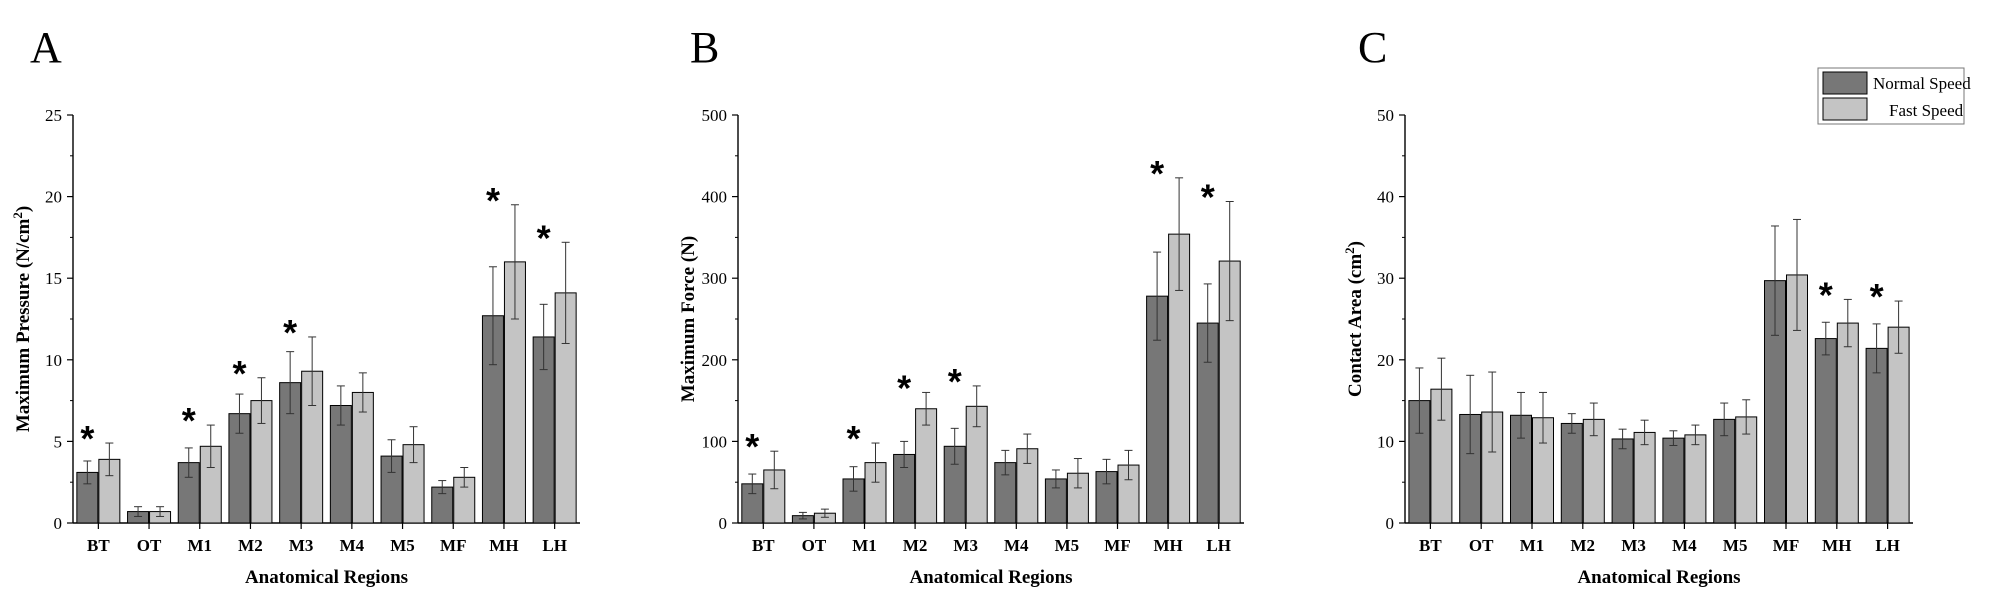  What do you see at coordinates (1355, 325) in the screenshot?
I see `y-axis-label-text: Contact Area (cm` at bounding box center [1355, 325].